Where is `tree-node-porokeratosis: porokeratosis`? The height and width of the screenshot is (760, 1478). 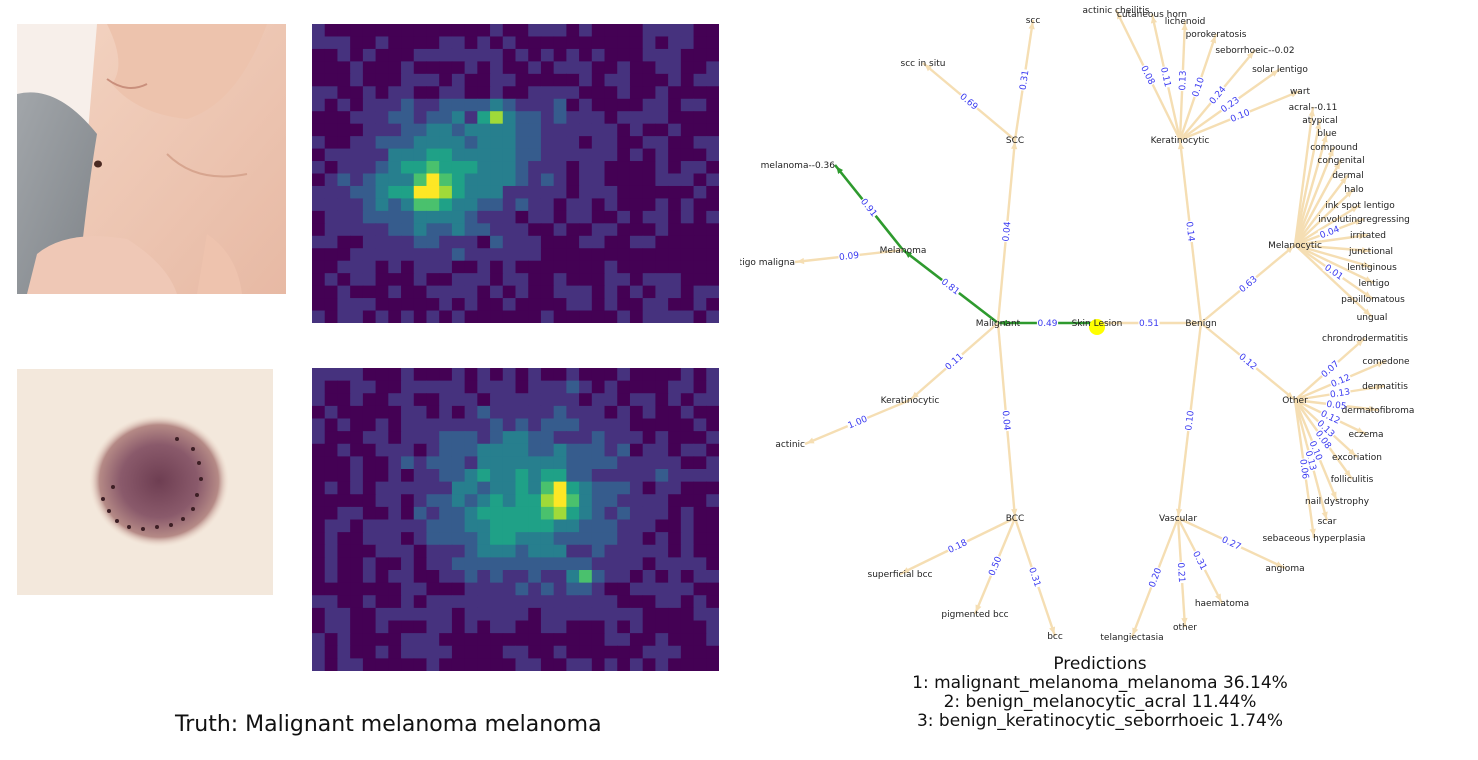
tree-node-porokeratosis: porokeratosis is located at coordinates (1216, 35).